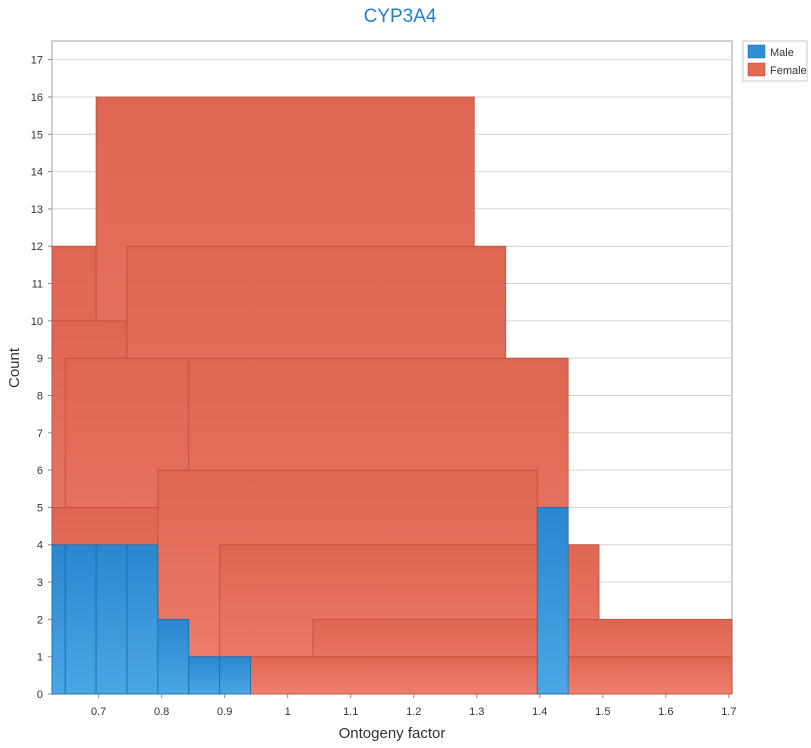 The width and height of the screenshot is (811, 748). Describe the element at coordinates (161, 712) in the screenshot. I see `x-tick-label: 0.8` at that location.